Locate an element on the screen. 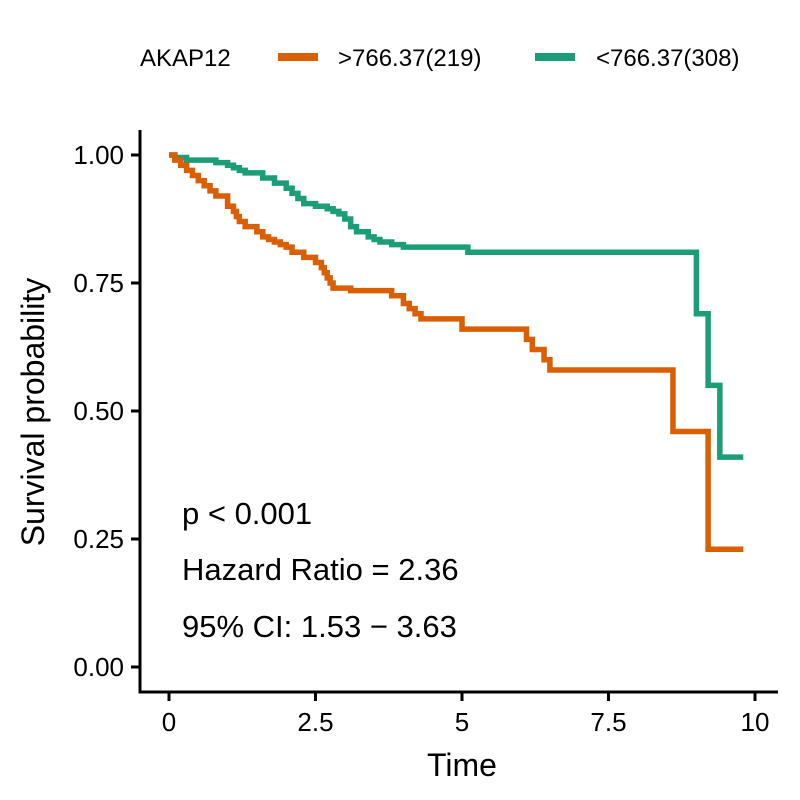  y-tick-label: 0.00 is located at coordinates (98, 667).